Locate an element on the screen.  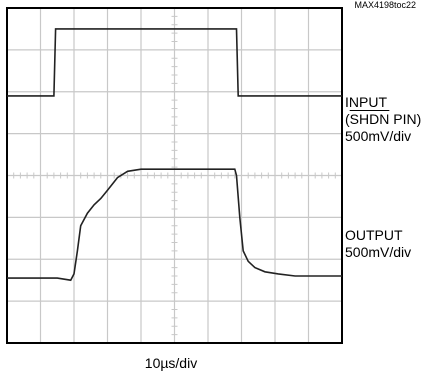
output-label: OUTPUT 500mV/div is located at coordinates (378, 244).